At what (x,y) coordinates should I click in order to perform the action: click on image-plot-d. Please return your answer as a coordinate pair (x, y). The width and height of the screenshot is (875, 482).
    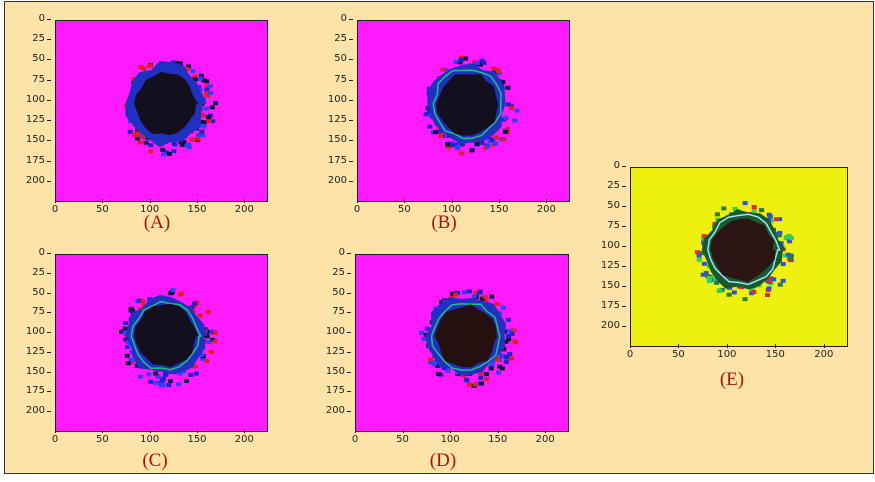
    Looking at the image, I should click on (462, 343).